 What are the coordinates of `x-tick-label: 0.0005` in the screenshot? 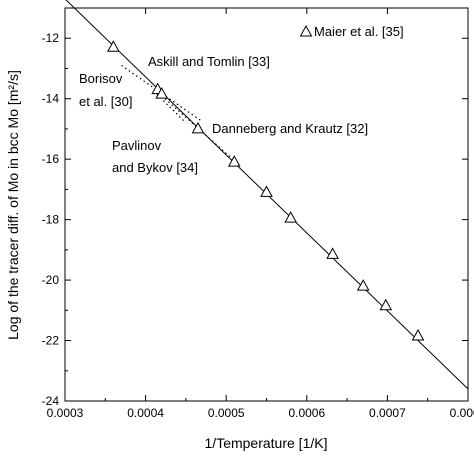 It's located at (226, 413).